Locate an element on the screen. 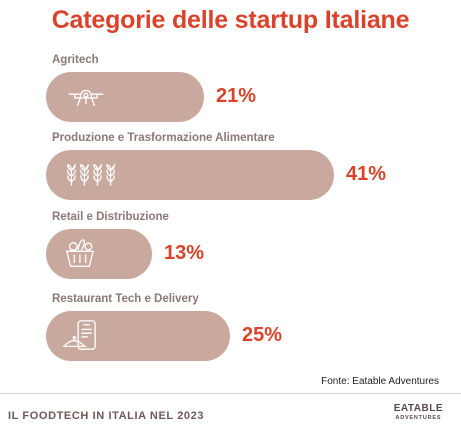  wheat-icon is located at coordinates (91, 175).